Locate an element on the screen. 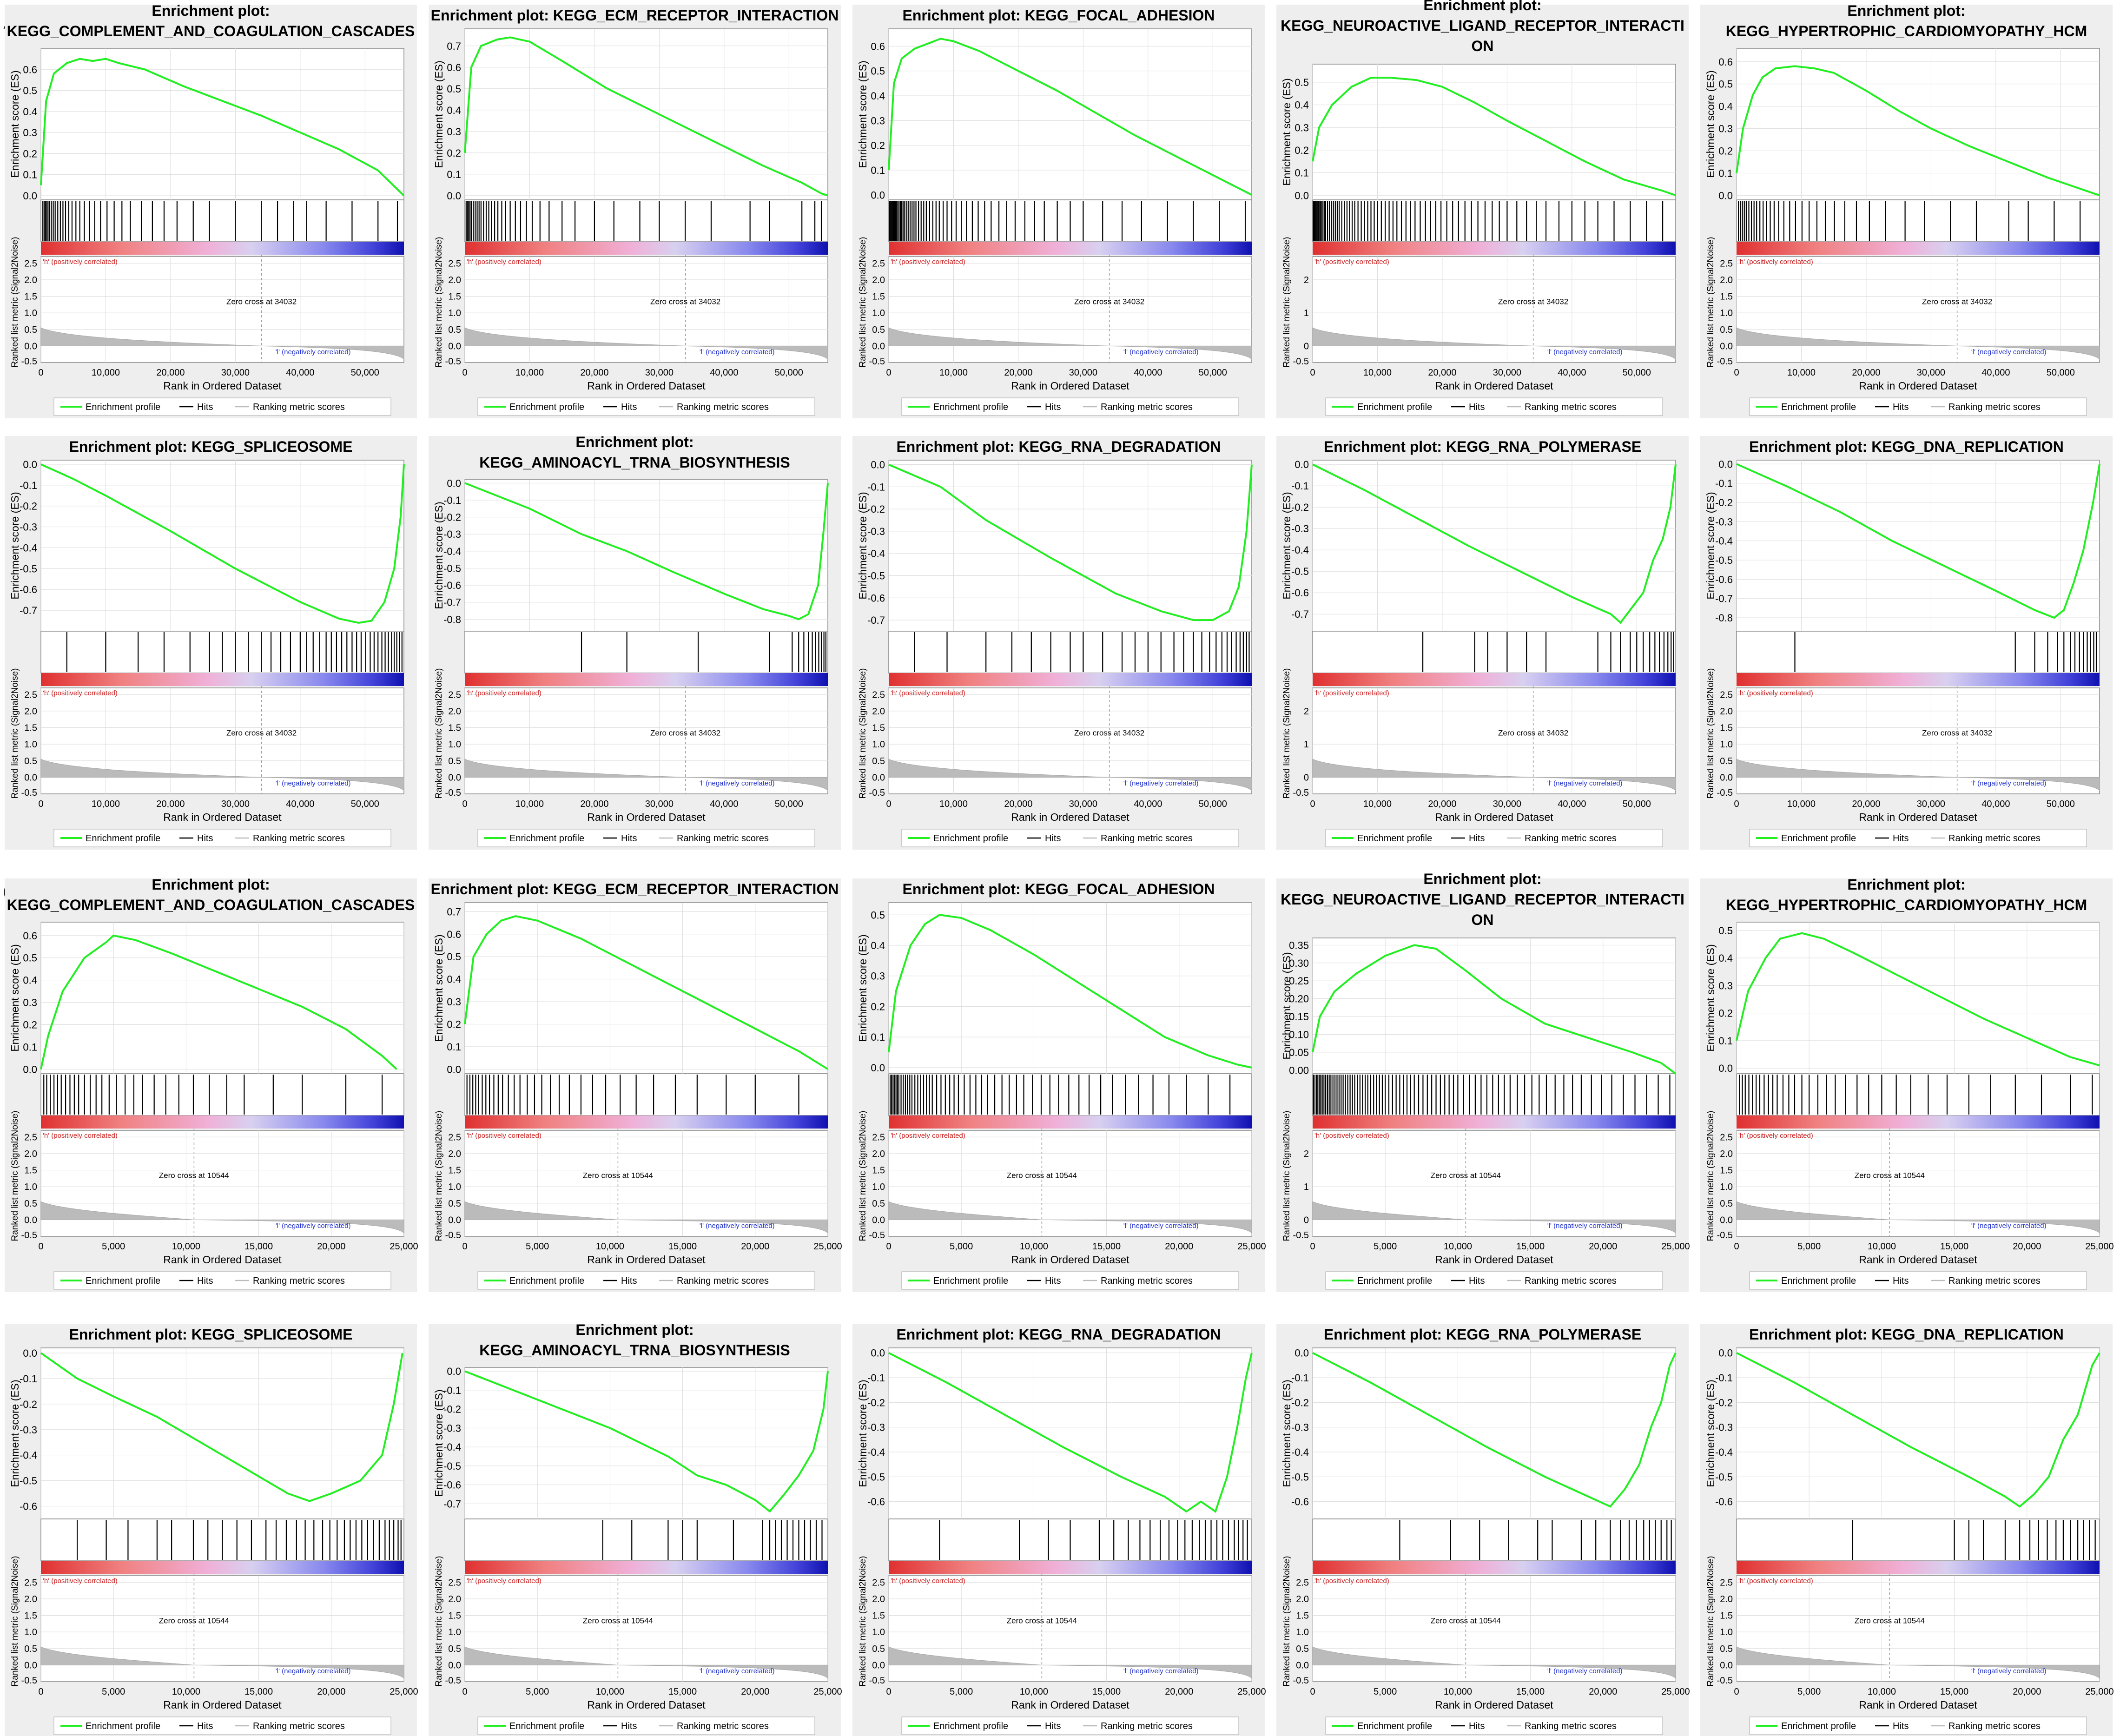 This screenshot has width=2120, height=1736. es-tick-label: 0.3 is located at coordinates (454, 132).